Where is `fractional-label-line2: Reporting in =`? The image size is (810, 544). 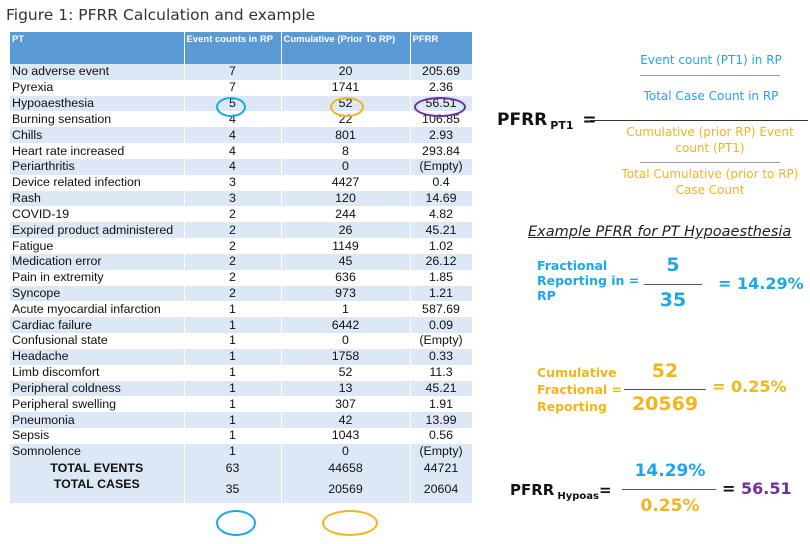 fractional-label-line2: Reporting in = is located at coordinates (588, 280).